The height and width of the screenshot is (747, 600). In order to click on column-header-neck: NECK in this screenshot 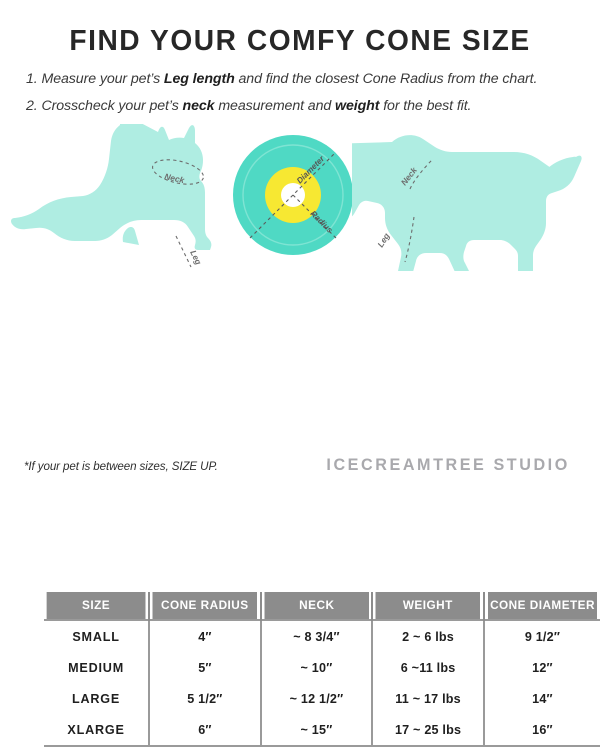, I will do `click(317, 606)`.